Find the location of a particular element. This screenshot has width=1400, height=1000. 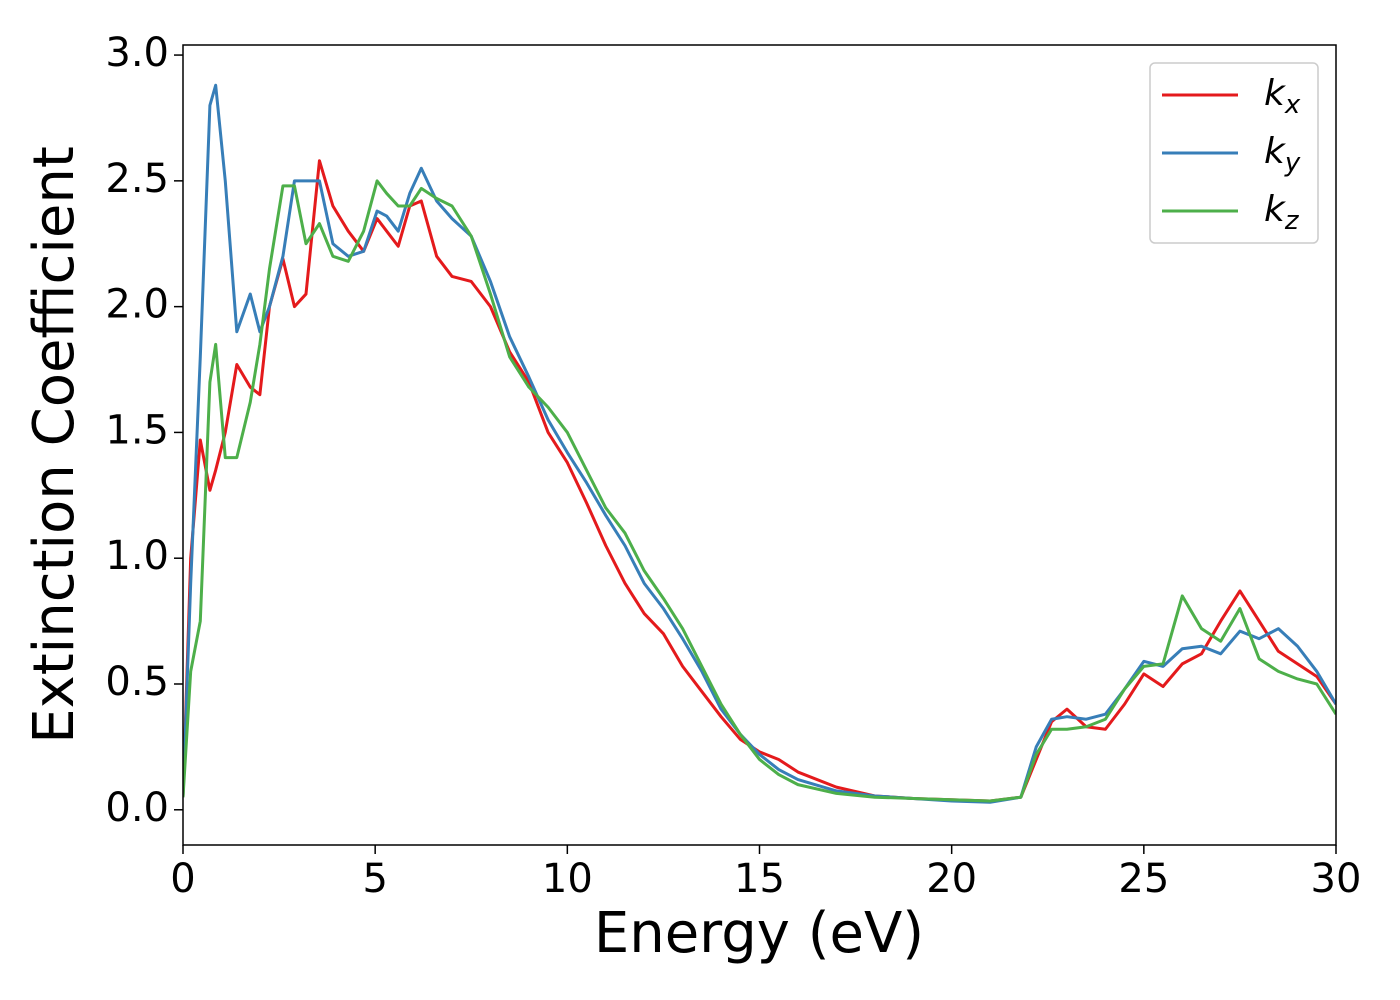

legend-label: ky is located at coordinates (1282, 154).